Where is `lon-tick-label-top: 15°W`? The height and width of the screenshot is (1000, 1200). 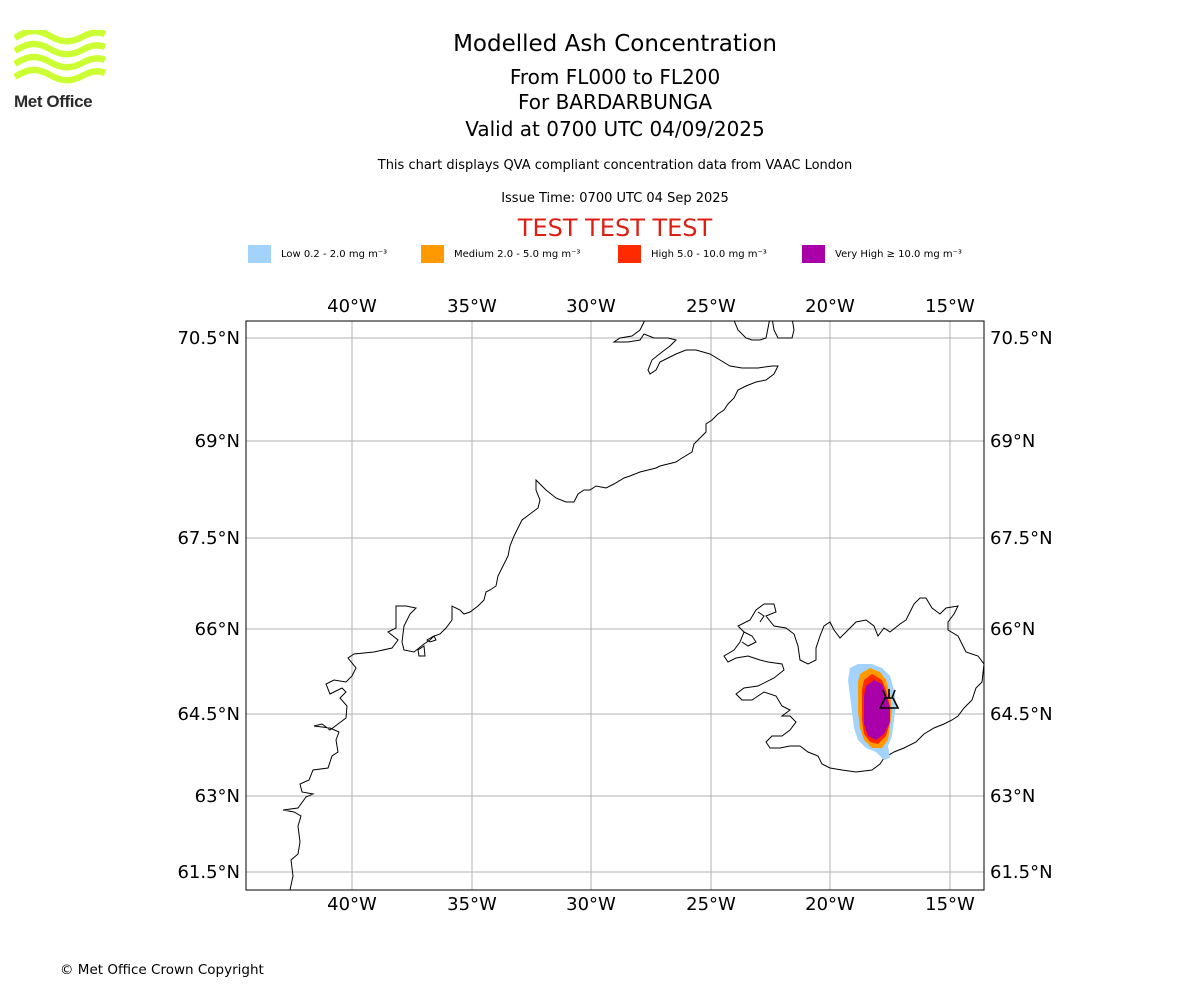
lon-tick-label-top: 15°W is located at coordinates (950, 306).